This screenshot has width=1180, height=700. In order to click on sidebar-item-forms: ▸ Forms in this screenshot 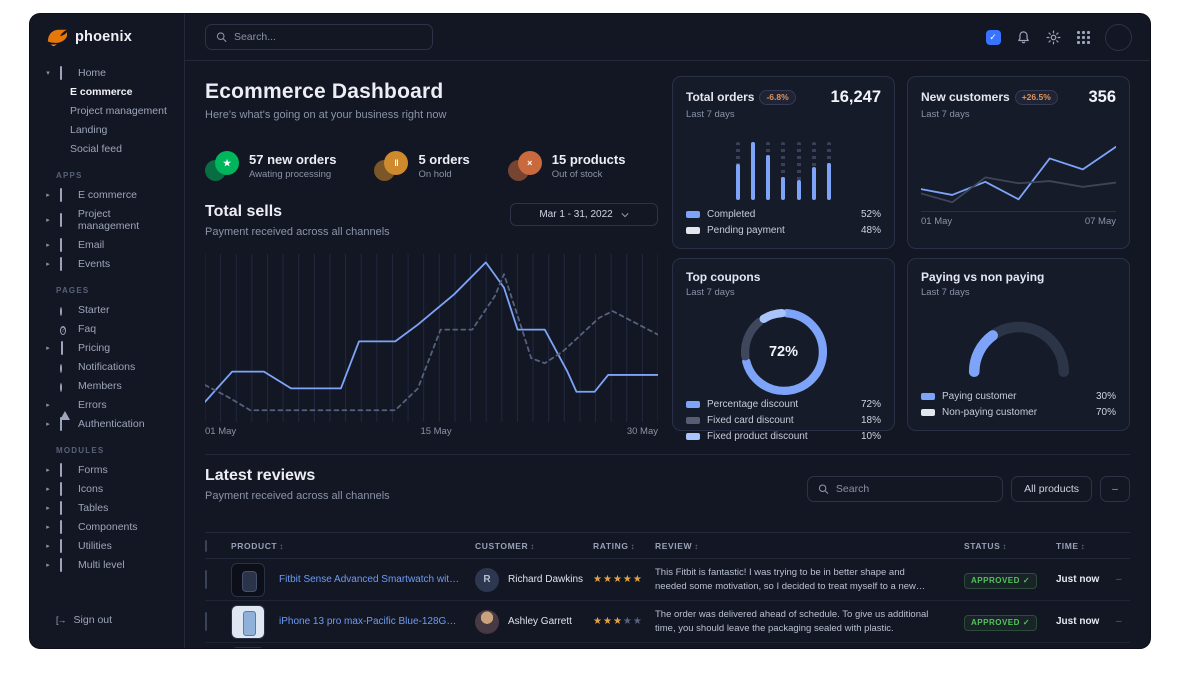, I will do `click(109, 469)`.